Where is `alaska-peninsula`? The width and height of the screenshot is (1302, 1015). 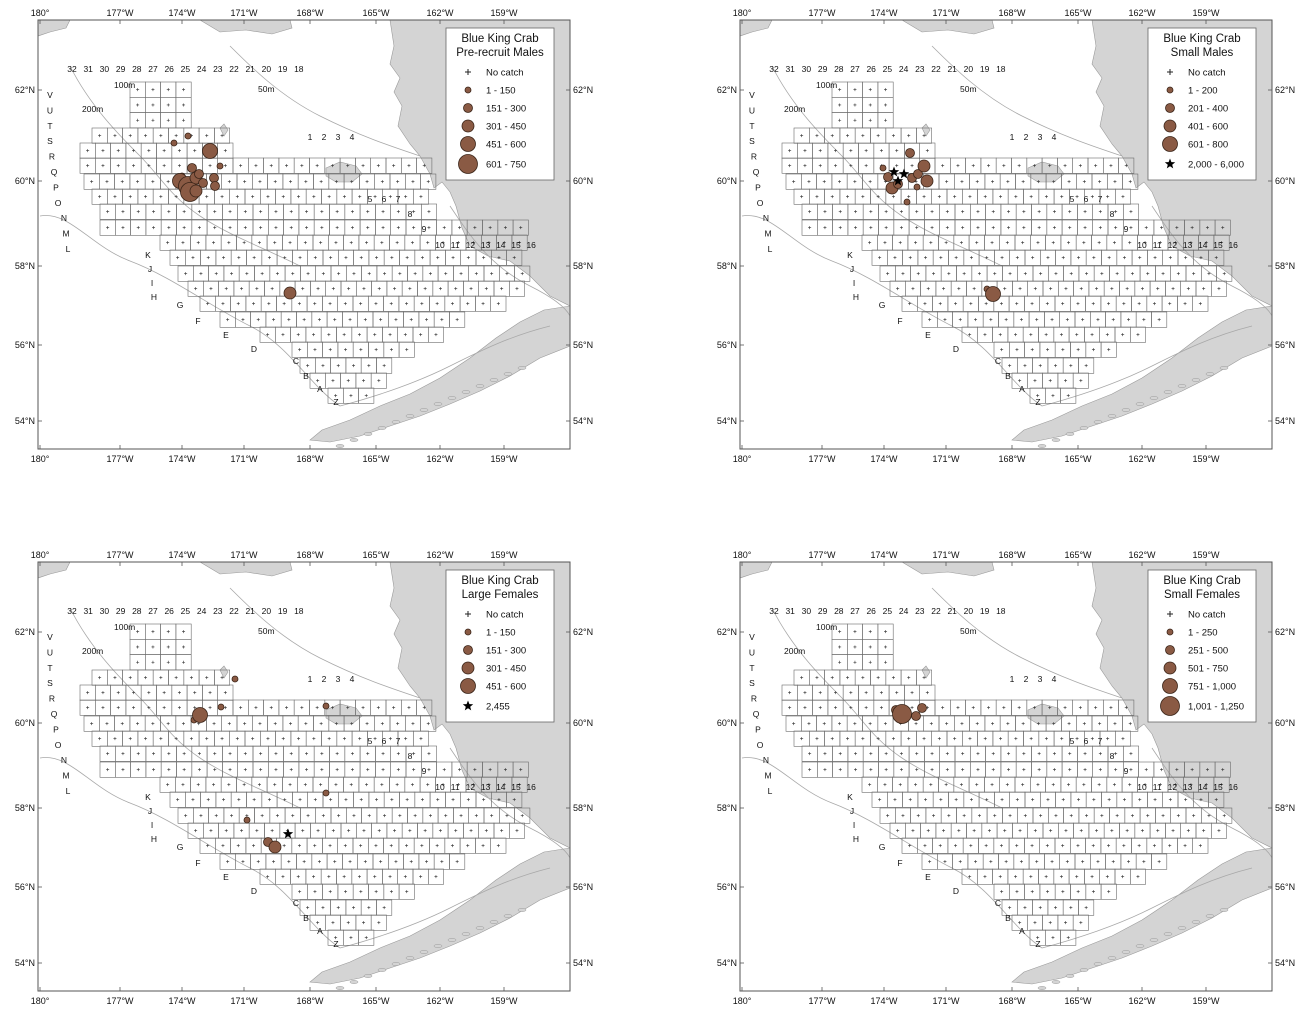
alaska-peninsula is located at coordinates (439, 374).